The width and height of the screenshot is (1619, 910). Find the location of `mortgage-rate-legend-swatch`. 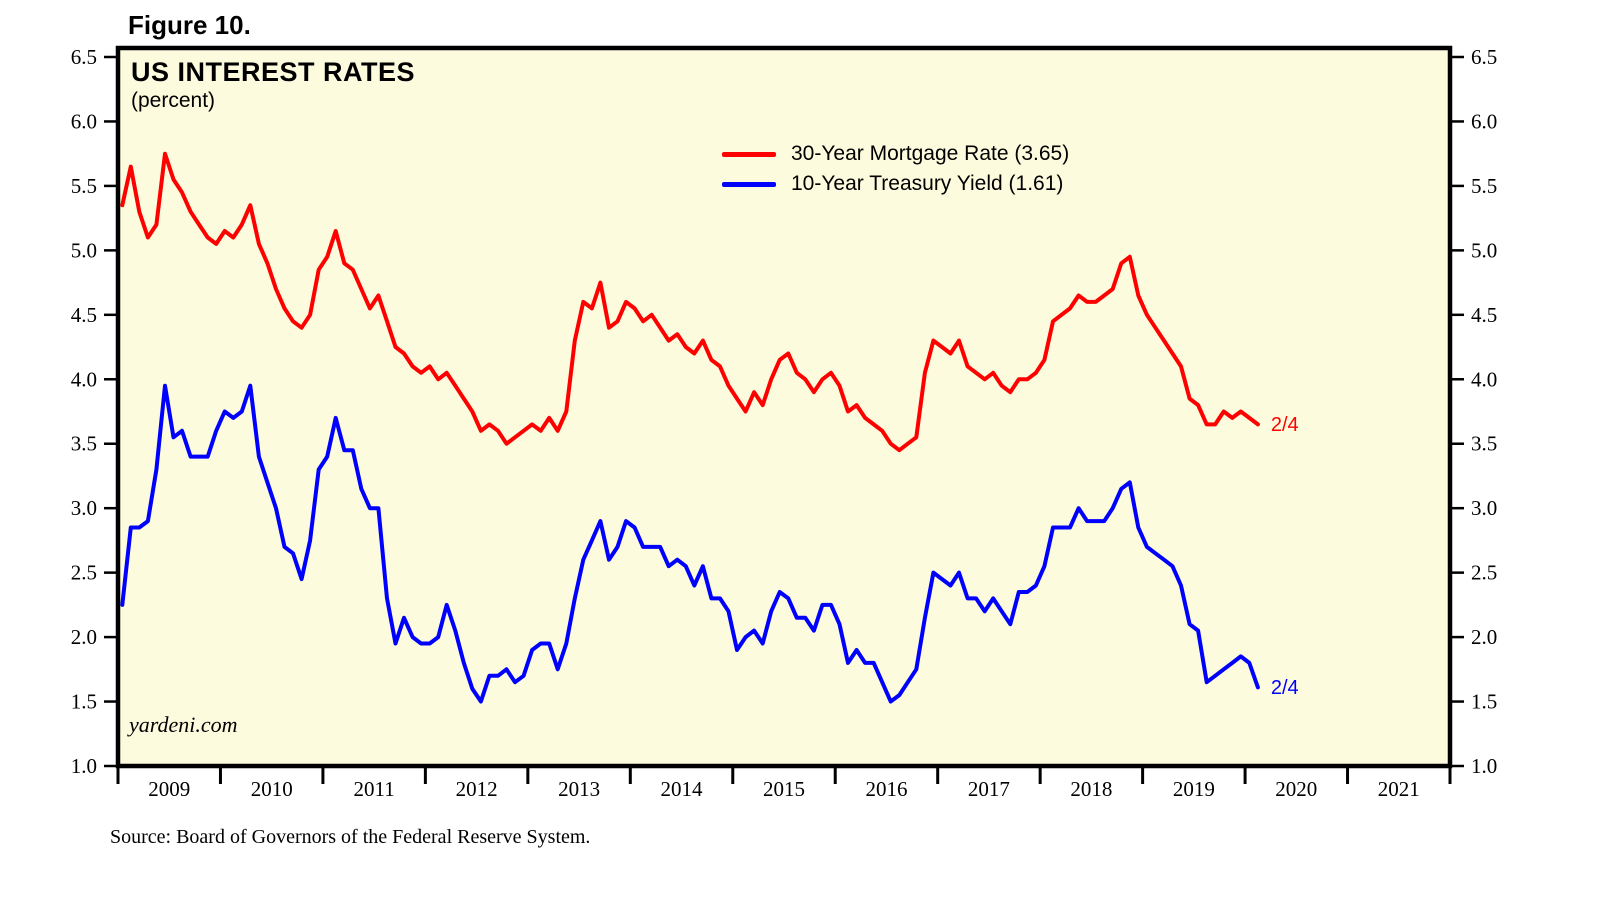

mortgage-rate-legend-swatch is located at coordinates (749, 154).